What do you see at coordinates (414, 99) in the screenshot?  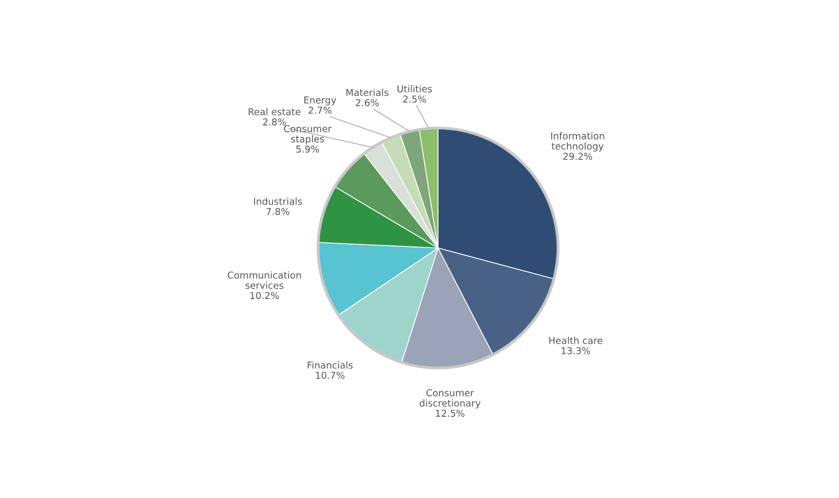 I see `data-label: 2.5%` at bounding box center [414, 99].